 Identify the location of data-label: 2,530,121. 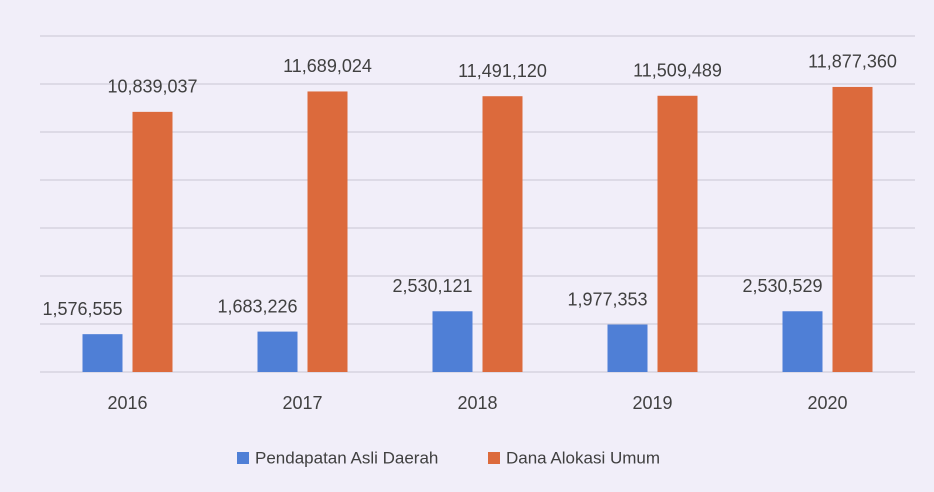
(432, 286).